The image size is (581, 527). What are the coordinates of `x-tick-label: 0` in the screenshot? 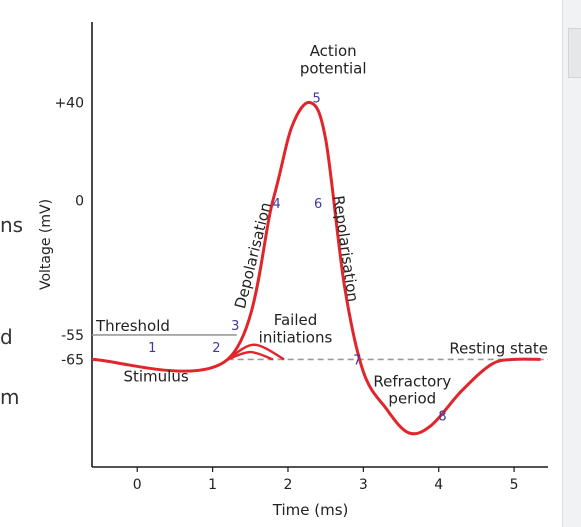 It's located at (137, 485).